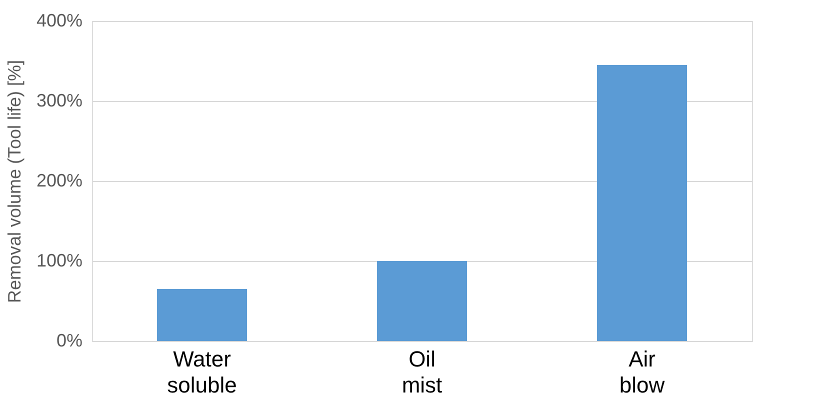 This screenshot has width=817, height=415. What do you see at coordinates (59, 20) in the screenshot?
I see `y-tick-label: 400%` at bounding box center [59, 20].